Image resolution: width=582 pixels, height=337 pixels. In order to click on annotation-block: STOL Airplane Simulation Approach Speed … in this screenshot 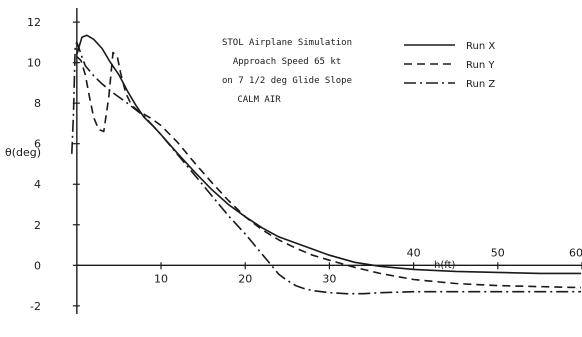, I will do `click(287, 71)`.